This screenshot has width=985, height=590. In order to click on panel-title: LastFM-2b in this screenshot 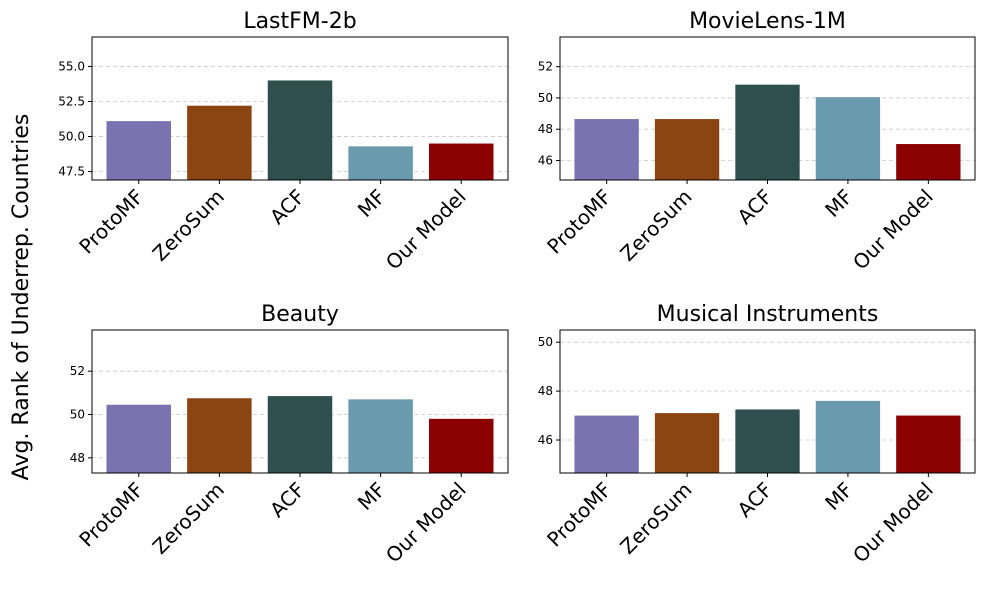, I will do `click(299, 21)`.